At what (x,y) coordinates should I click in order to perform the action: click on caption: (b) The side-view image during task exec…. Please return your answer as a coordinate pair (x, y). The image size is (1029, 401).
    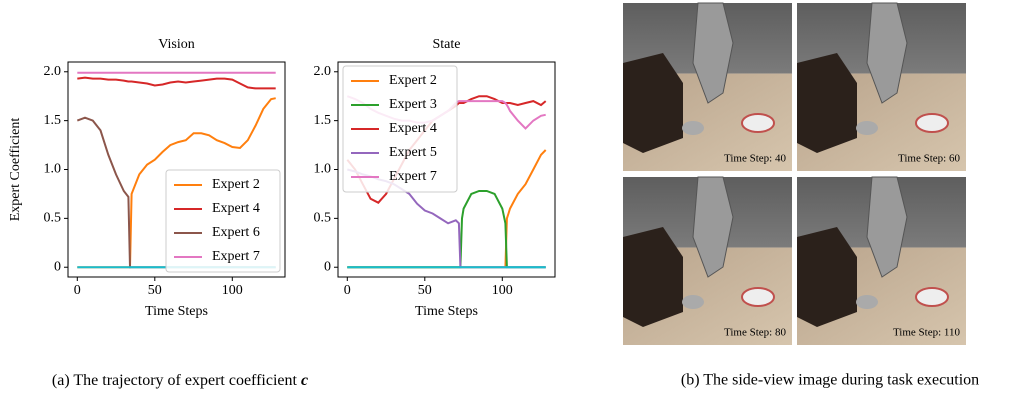
    Looking at the image, I should click on (830, 380).